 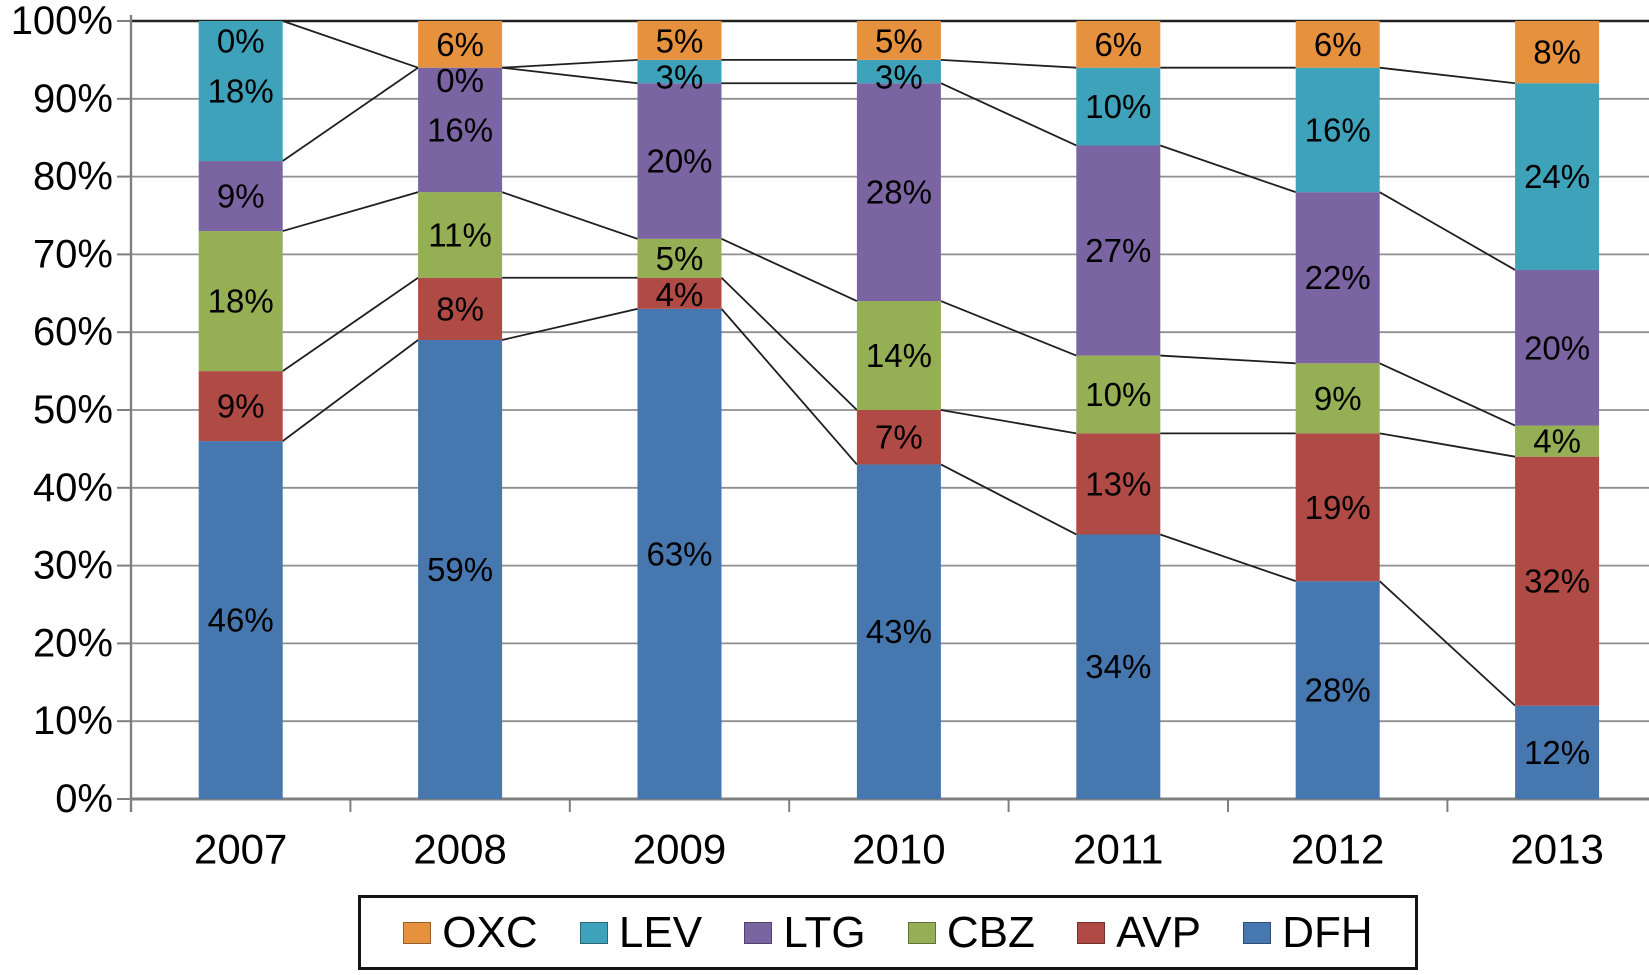 I want to click on bar-segment-CBZ-2008, so click(x=460, y=235).